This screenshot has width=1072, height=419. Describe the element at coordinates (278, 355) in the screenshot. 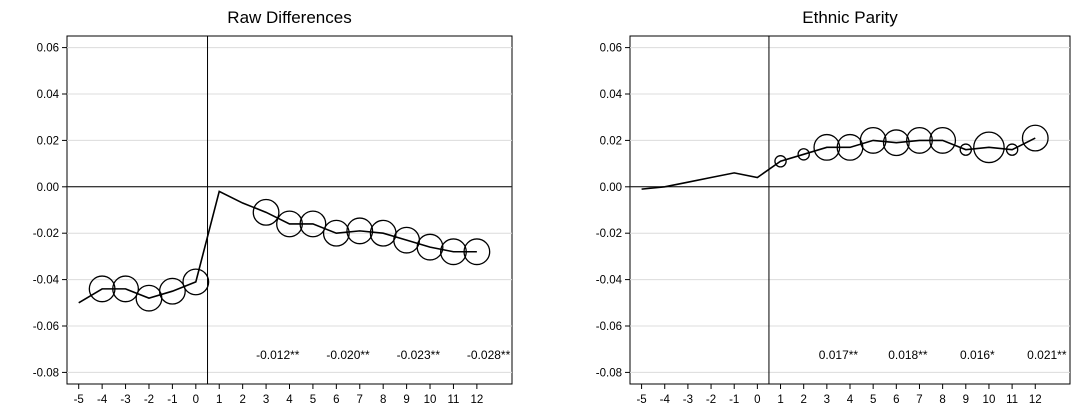

I see `coefficient-label: -0.012**` at that location.